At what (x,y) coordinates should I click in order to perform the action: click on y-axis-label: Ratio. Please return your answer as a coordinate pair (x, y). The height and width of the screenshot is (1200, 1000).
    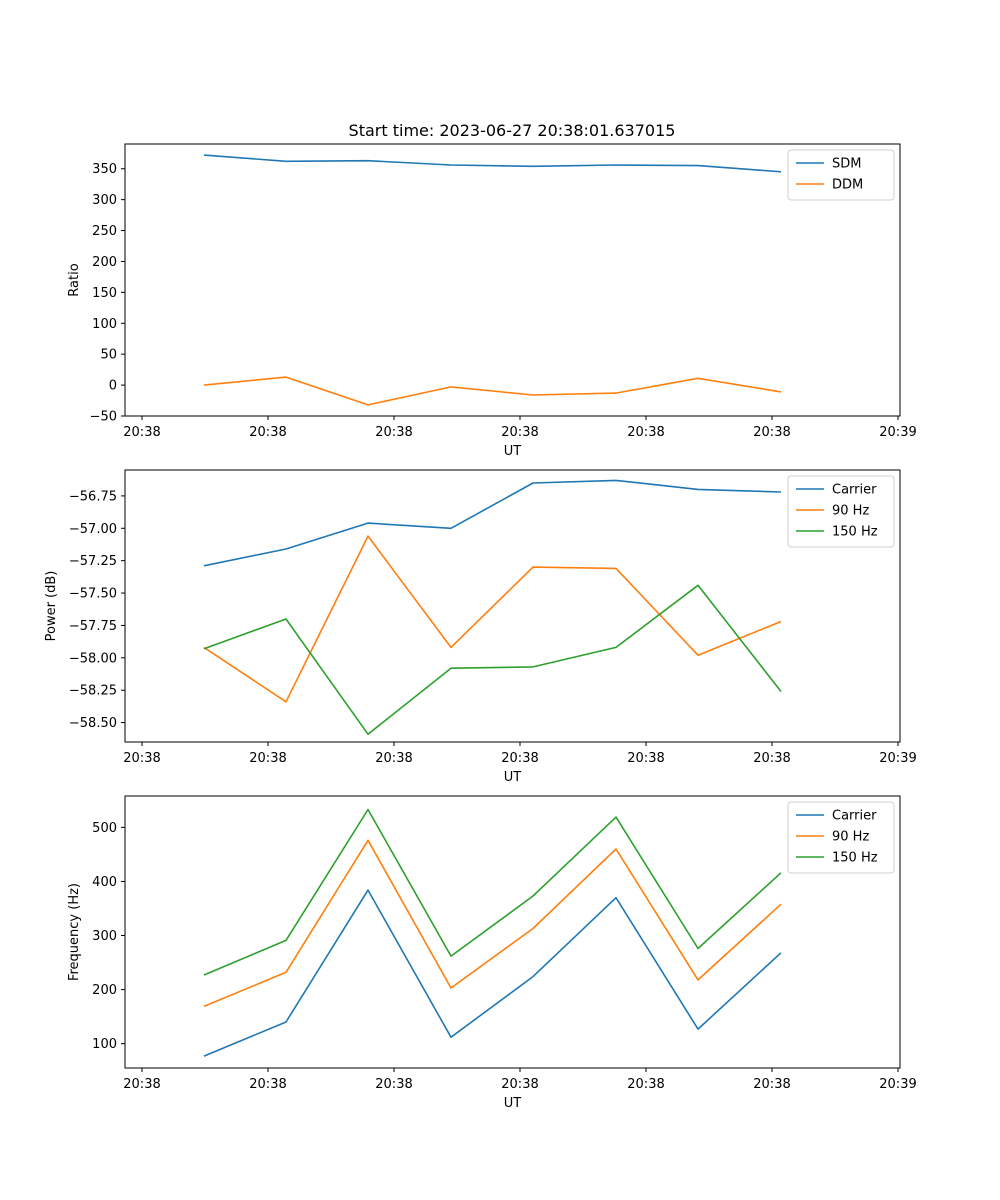
    Looking at the image, I should click on (74, 279).